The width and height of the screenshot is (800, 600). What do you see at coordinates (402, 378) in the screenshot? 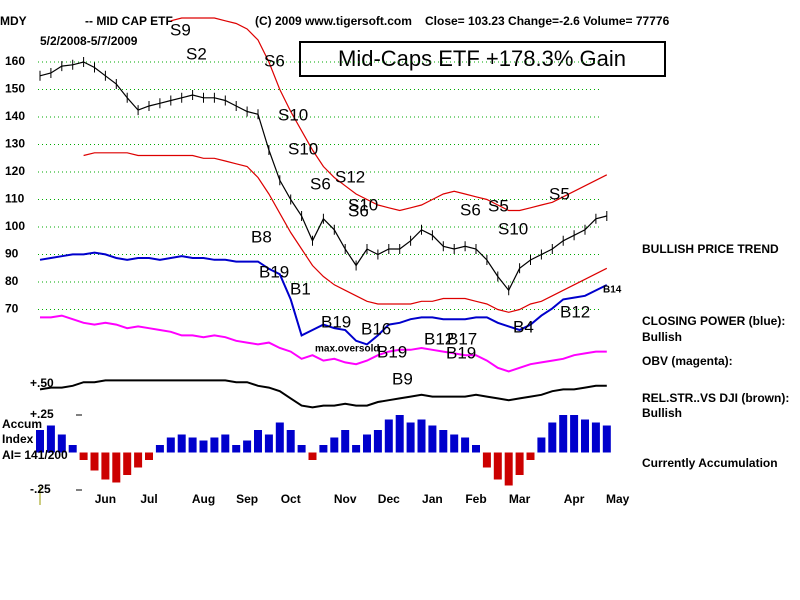
I see `signal-label: B9` at bounding box center [402, 378].